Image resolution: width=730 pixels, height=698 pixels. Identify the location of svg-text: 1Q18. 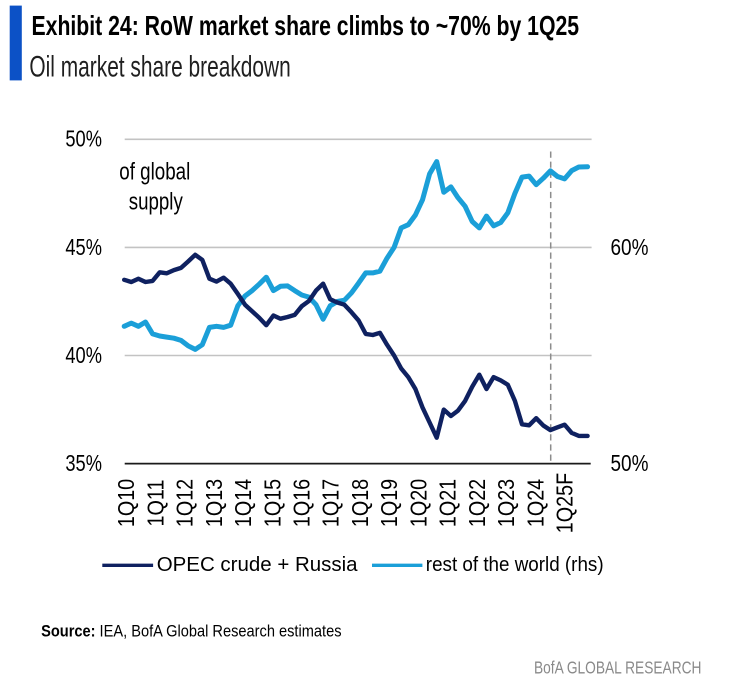
(361, 503).